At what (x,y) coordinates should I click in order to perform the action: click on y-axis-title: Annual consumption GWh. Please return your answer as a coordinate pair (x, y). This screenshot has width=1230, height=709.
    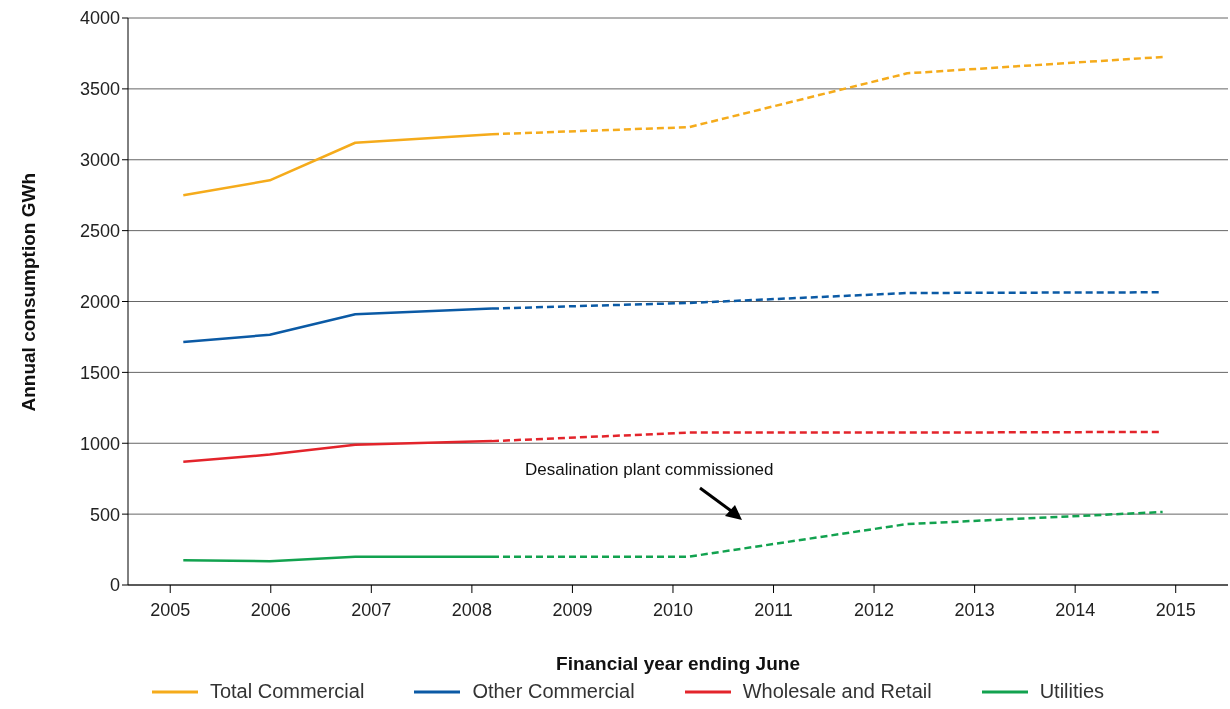
    Looking at the image, I should click on (28, 292).